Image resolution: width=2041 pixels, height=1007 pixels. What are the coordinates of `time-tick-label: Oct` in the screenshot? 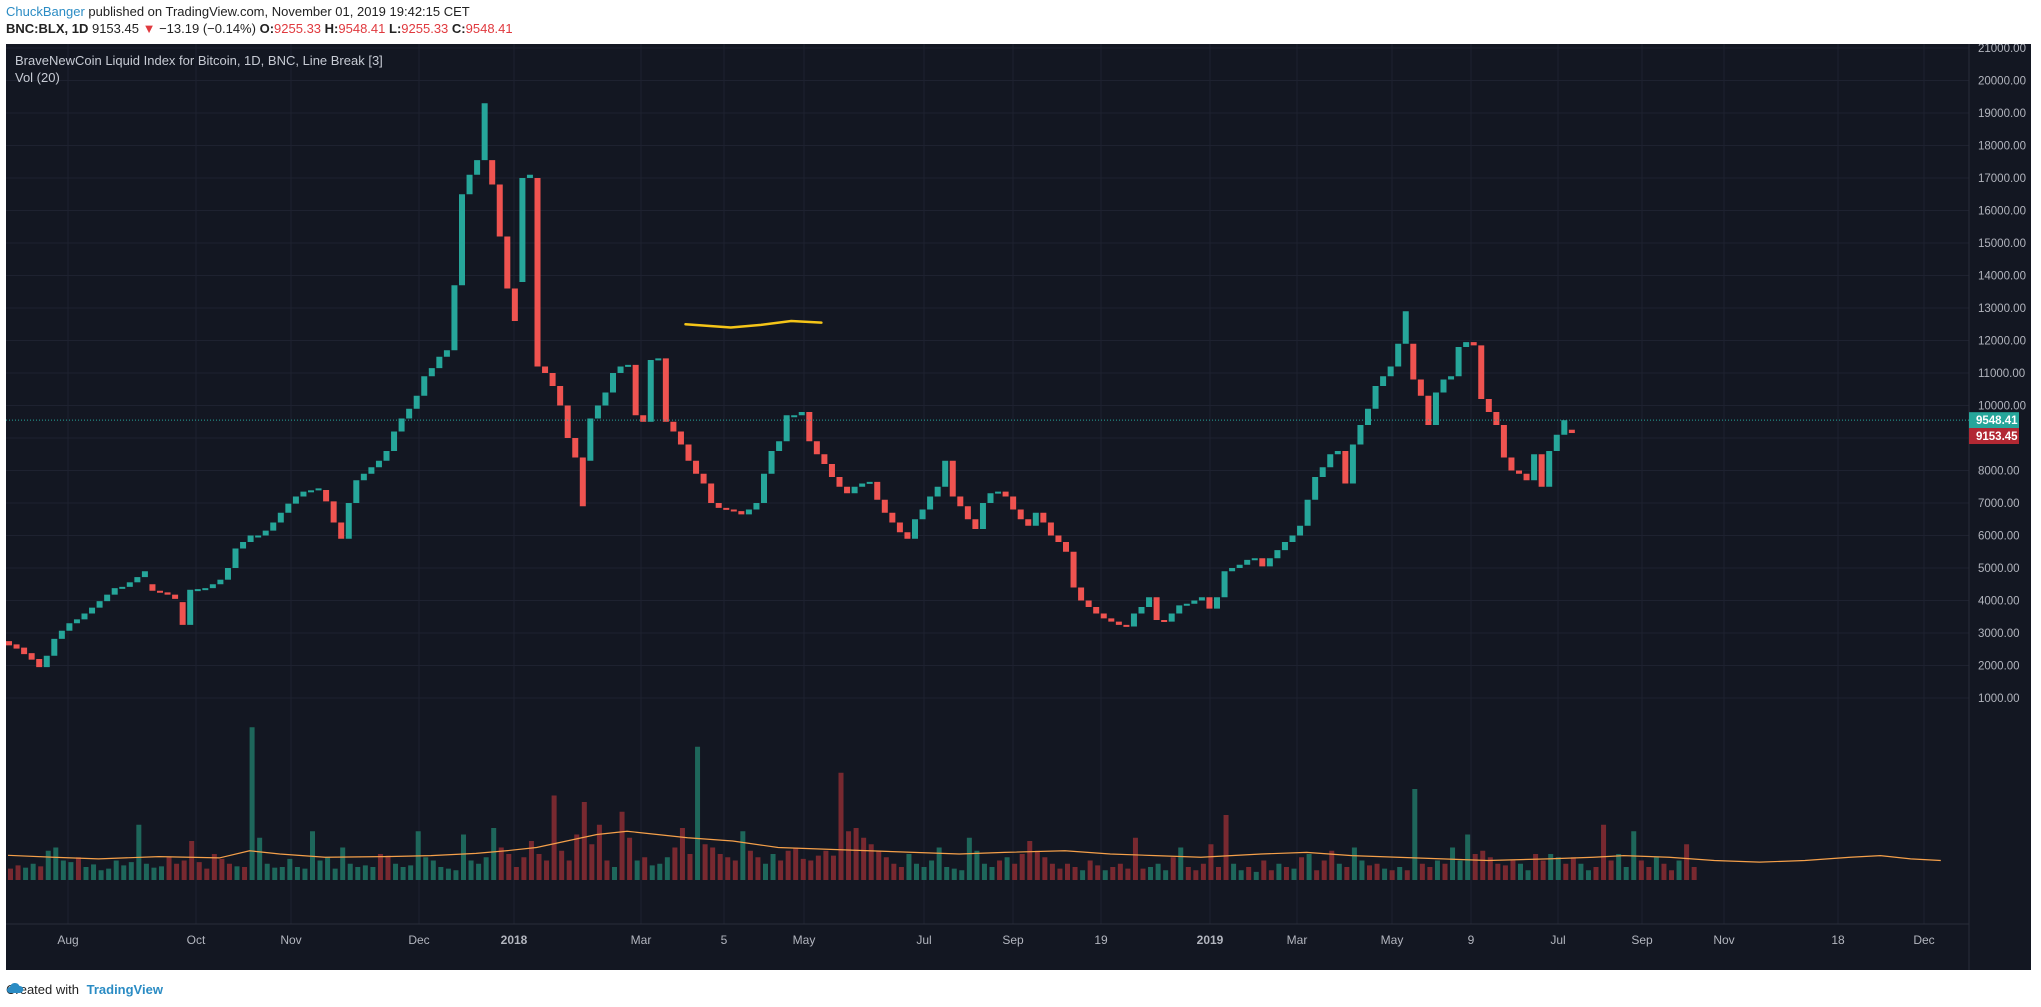 It's located at (196, 940).